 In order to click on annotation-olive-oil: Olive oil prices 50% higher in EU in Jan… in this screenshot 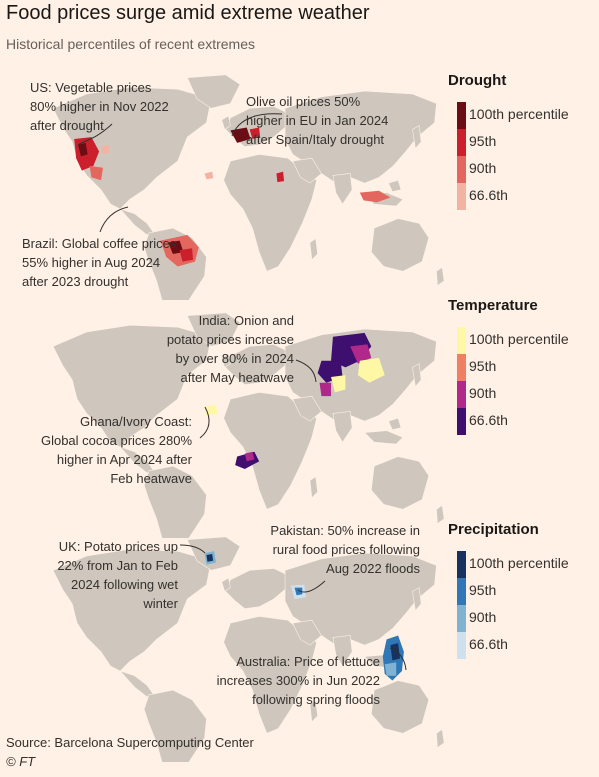, I will do `click(317, 120)`.